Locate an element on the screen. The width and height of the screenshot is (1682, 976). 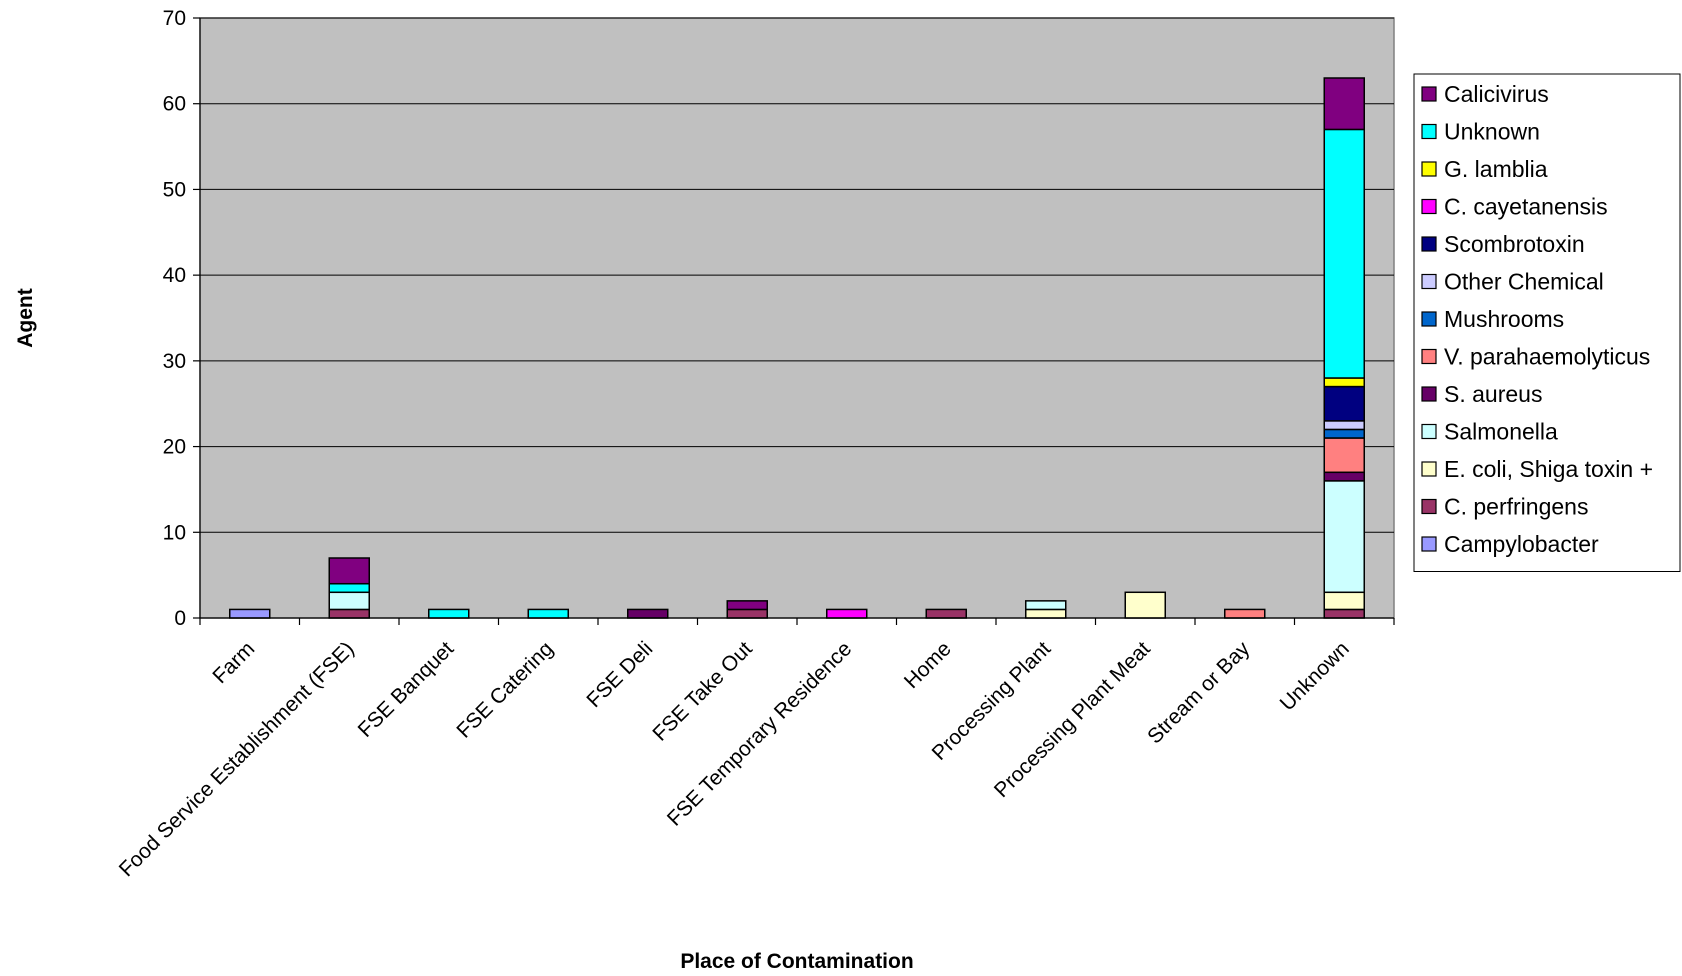
x-tick-label: FSE Catering is located at coordinates (504, 689).